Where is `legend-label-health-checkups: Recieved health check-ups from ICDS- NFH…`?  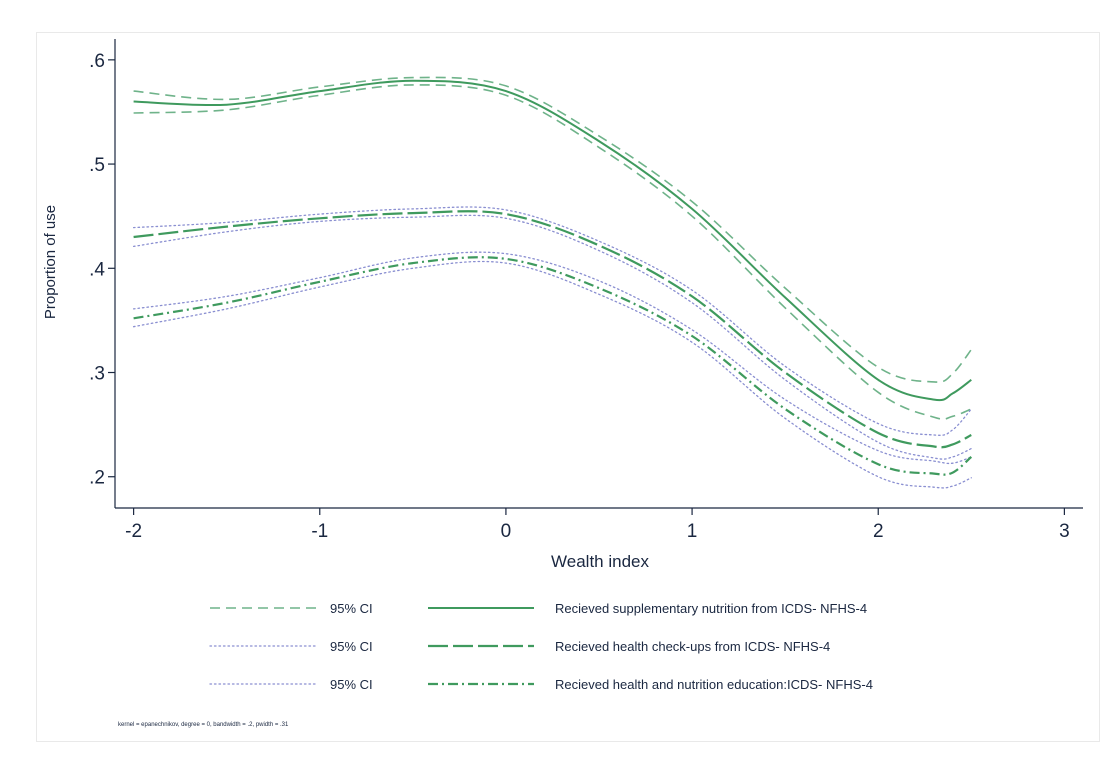
legend-label-health-checkups: Recieved health check-ups from ICDS- NFH… is located at coordinates (693, 646).